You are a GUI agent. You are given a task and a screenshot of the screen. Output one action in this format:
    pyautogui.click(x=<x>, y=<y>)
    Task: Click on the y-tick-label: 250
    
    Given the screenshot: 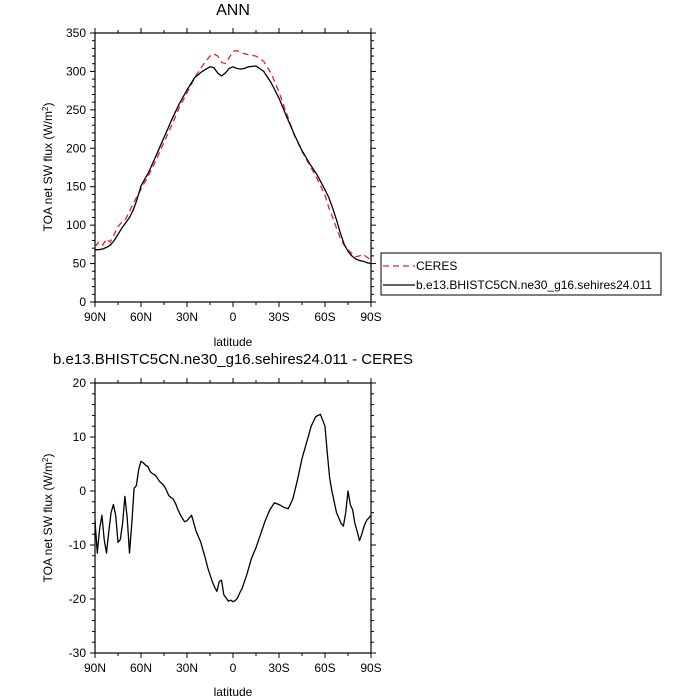 What is the action you would take?
    pyautogui.click(x=76, y=110)
    